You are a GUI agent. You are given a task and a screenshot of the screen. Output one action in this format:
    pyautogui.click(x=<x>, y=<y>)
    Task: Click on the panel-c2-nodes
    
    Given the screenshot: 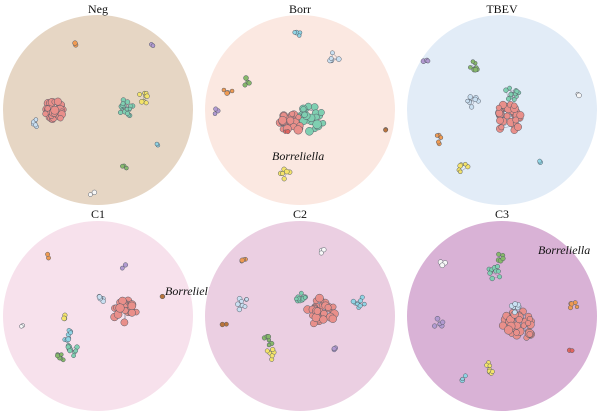 What is the action you would take?
    pyautogui.click(x=293, y=304)
    